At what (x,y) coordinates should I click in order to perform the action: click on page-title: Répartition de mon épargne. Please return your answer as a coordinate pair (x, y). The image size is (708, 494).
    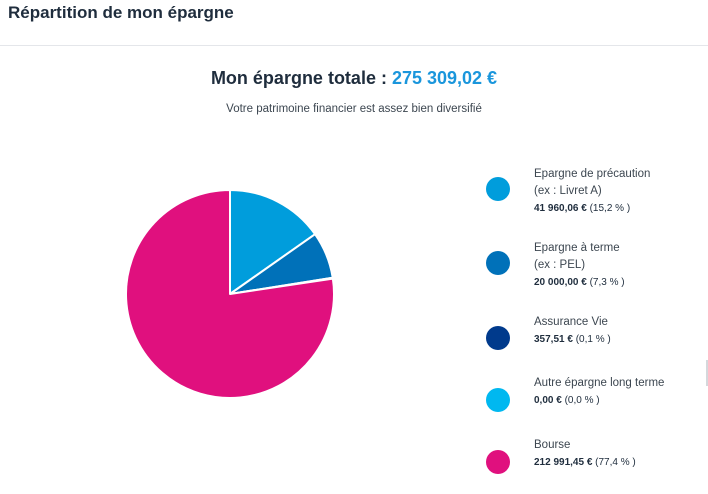
    Looking at the image, I should click on (121, 12).